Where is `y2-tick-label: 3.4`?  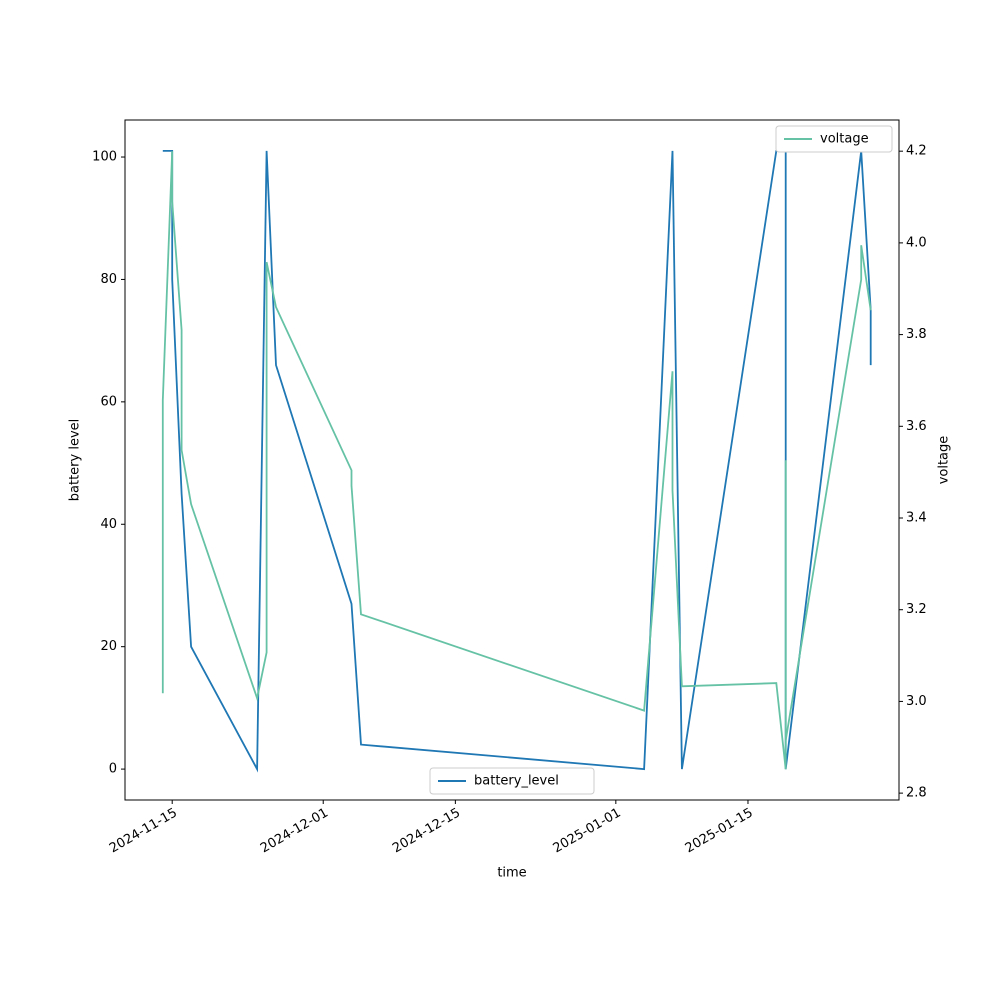
y2-tick-label: 3.4 is located at coordinates (916, 518).